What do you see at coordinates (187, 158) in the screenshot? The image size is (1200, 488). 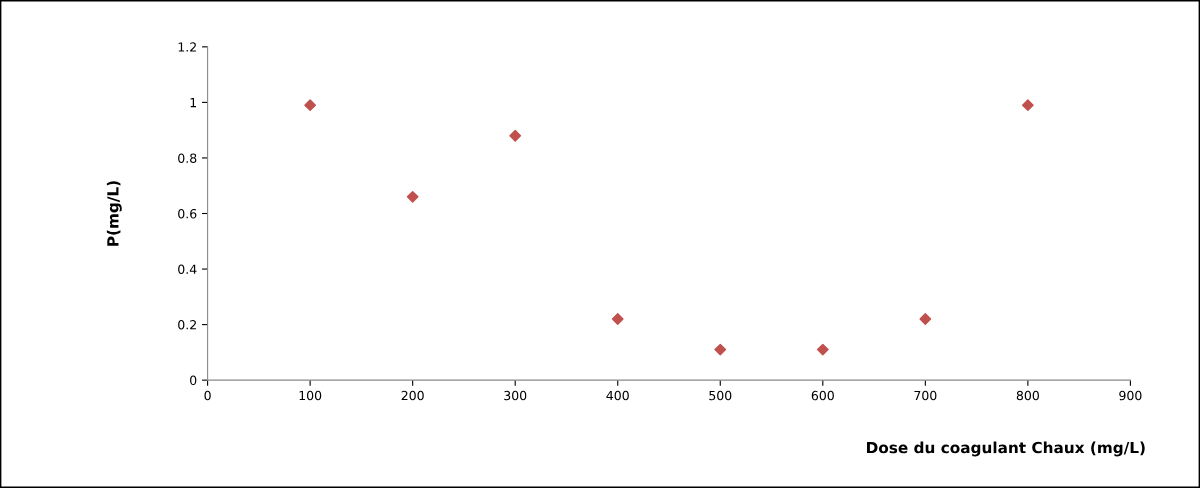 I see `y-tick-label: 0.8` at bounding box center [187, 158].